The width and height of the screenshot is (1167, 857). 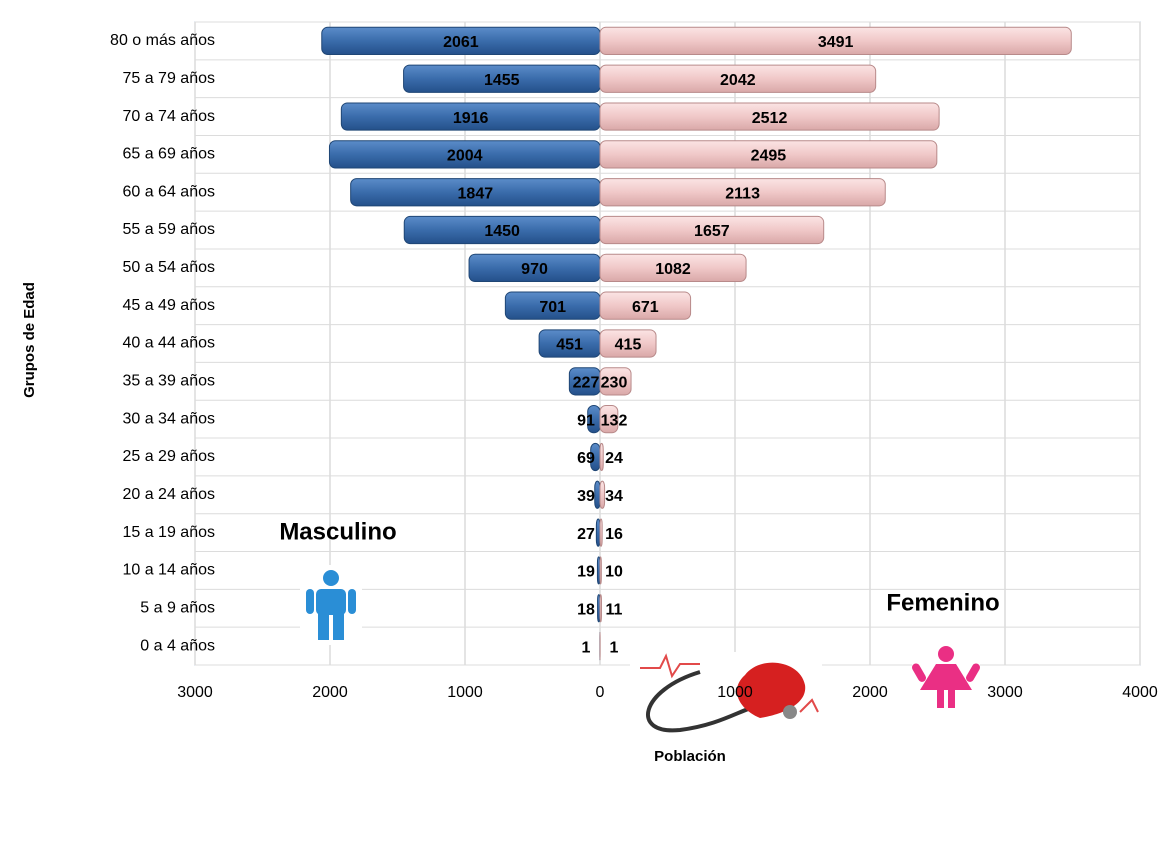 I want to click on value-label: 27, so click(x=586, y=534).